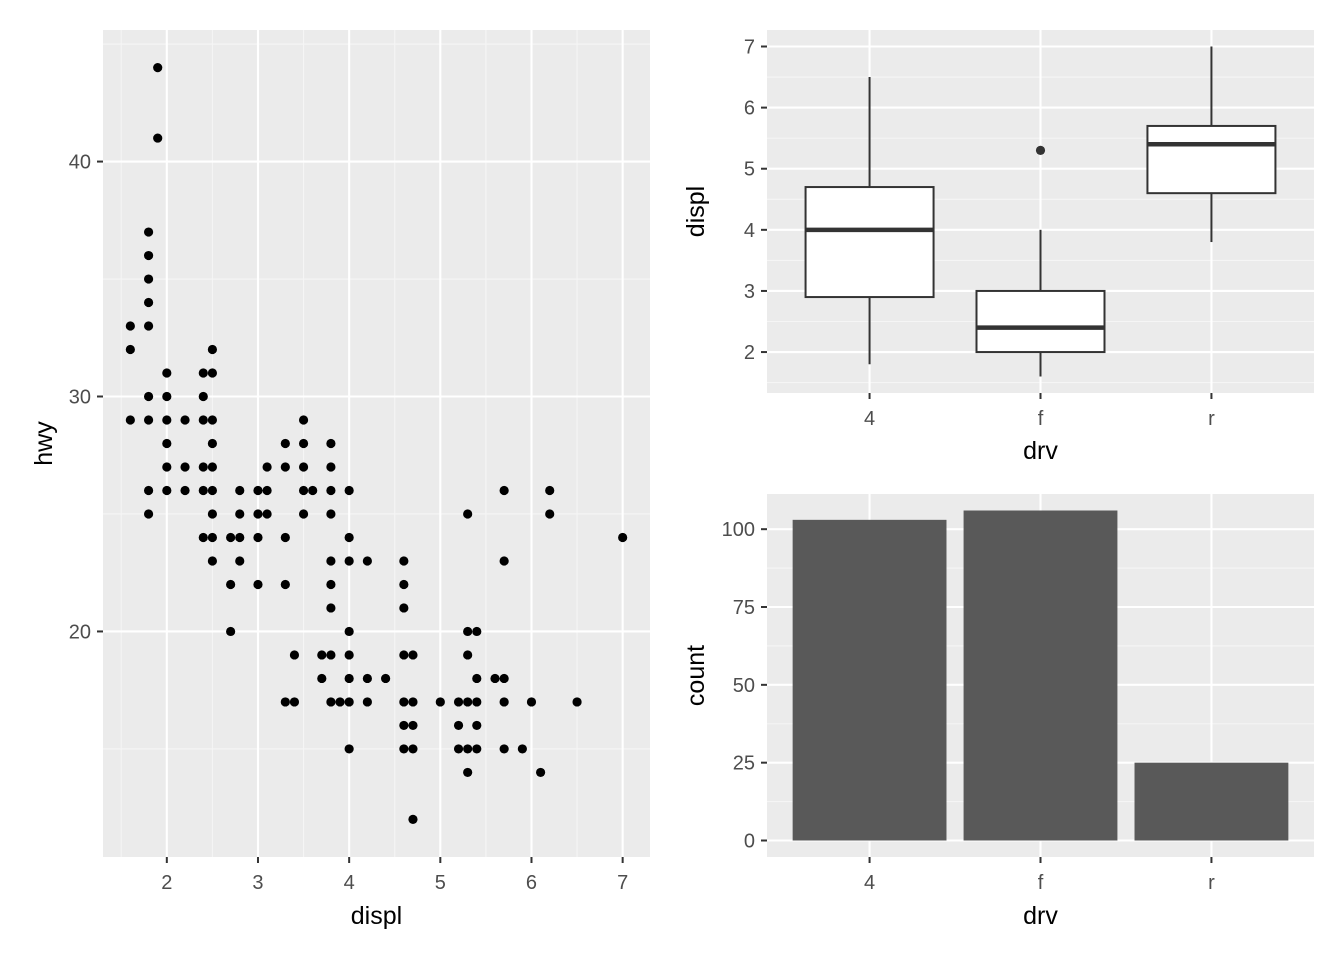  What do you see at coordinates (696, 675) in the screenshot?
I see `y-axis-title: count` at bounding box center [696, 675].